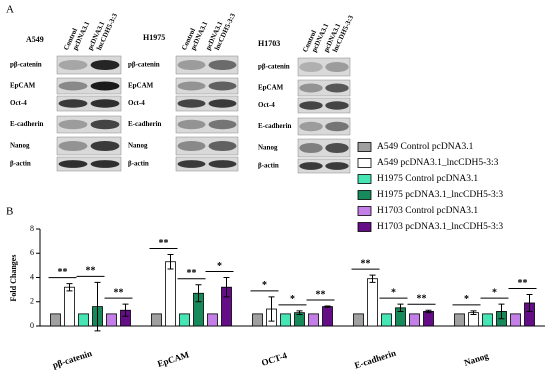 The image size is (550, 391). Describe the element at coordinates (440, 195) in the screenshot. I see `legend-label: H1975 pcDNA3.1_lncCDH5-3:3` at that location.